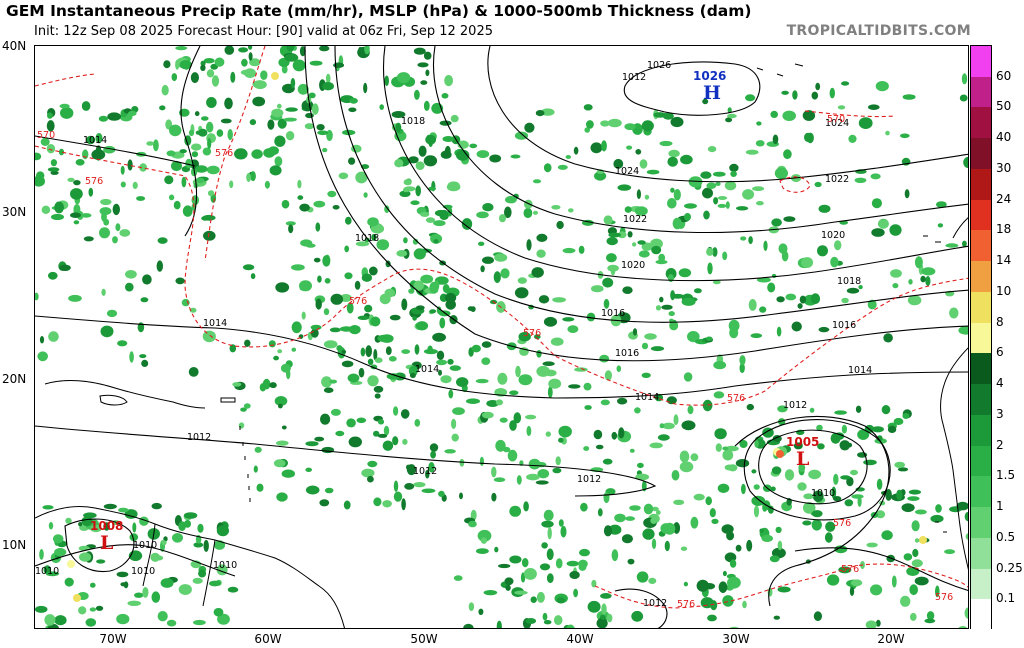  Describe the element at coordinates (836, 119) in the screenshot. I see `thickness-label: 570` at that location.